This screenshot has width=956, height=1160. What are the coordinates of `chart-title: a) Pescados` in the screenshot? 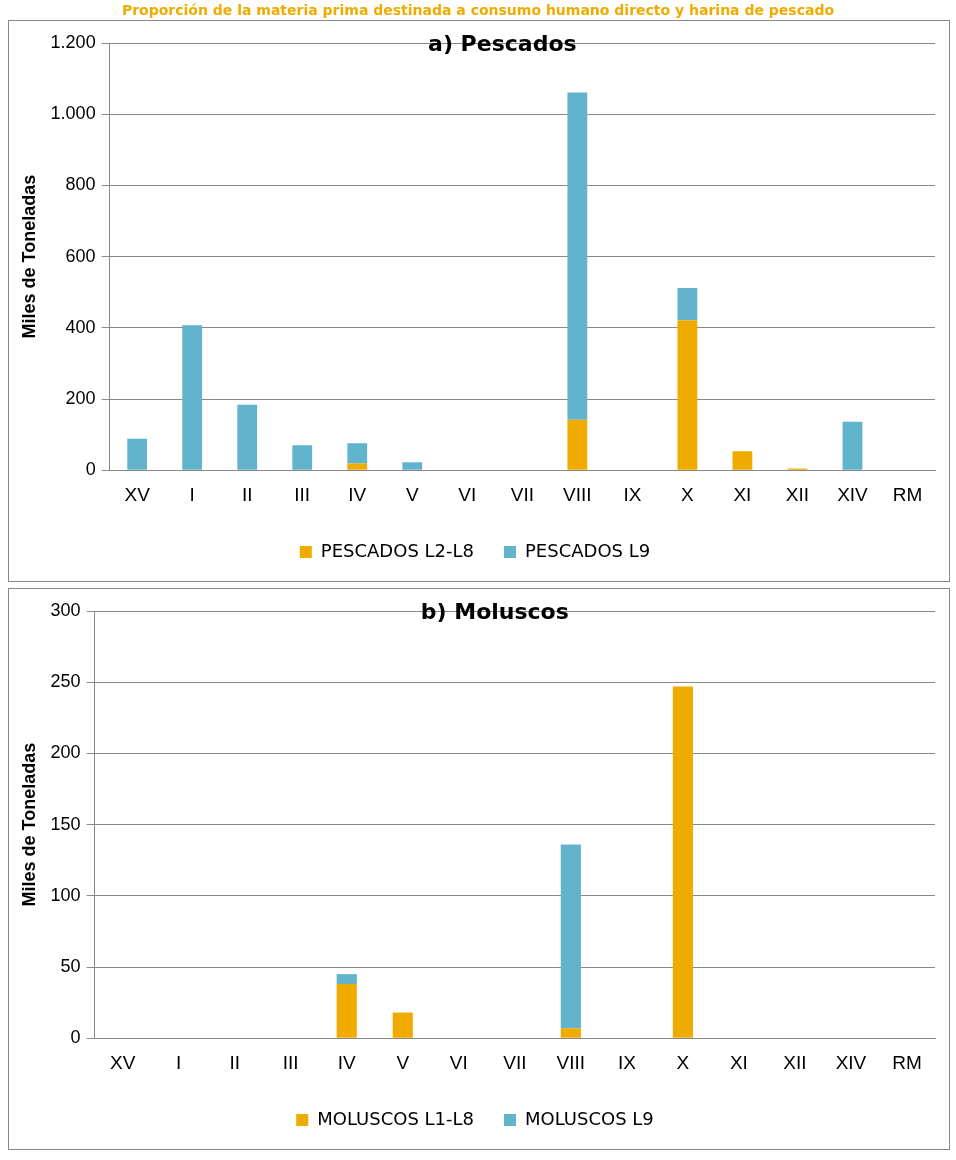 It's located at (502, 43).